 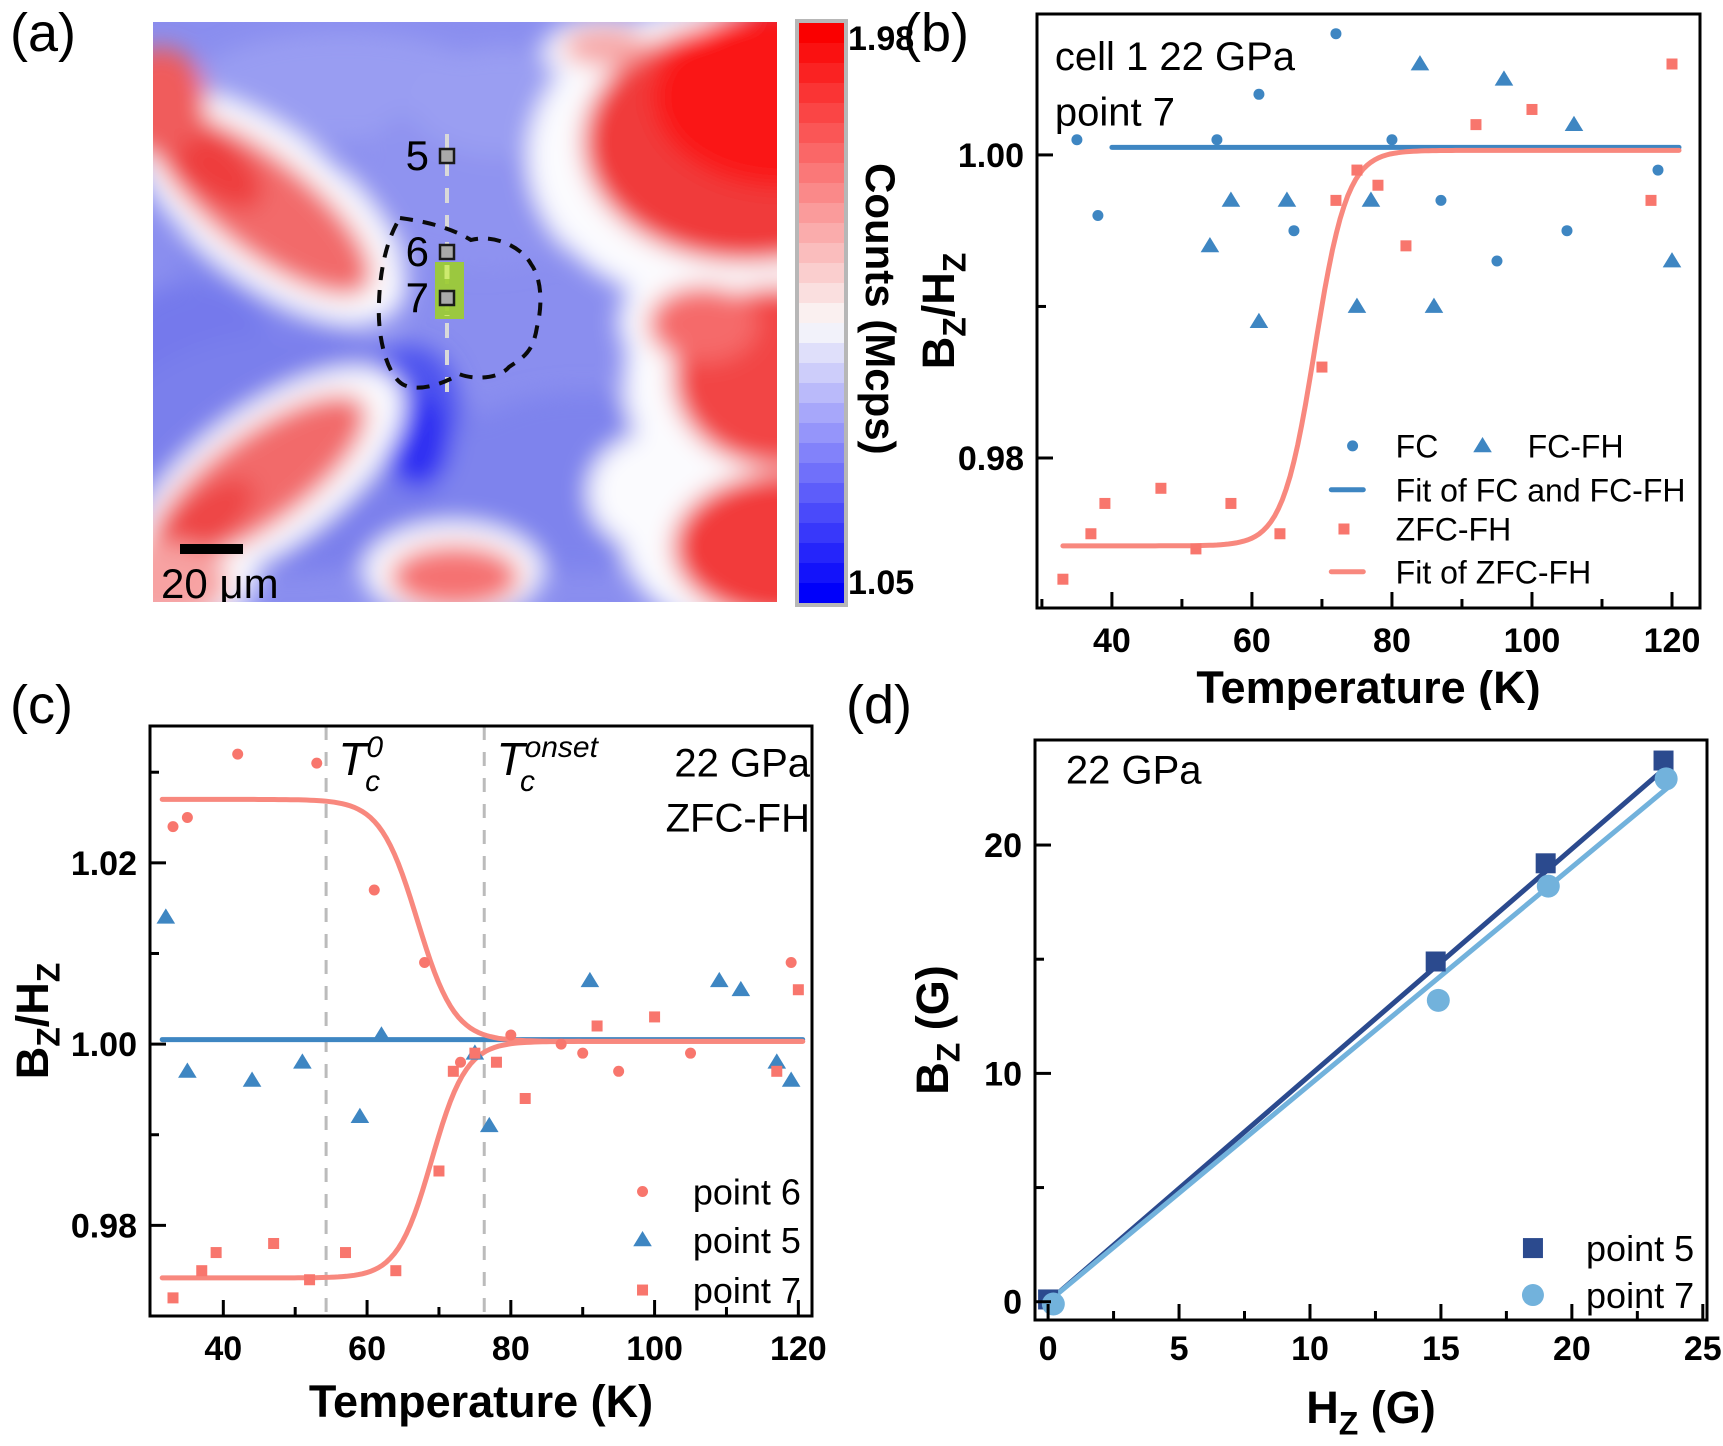 I want to click on x-axis-title: Temperature (K), so click(x=481, y=1401).